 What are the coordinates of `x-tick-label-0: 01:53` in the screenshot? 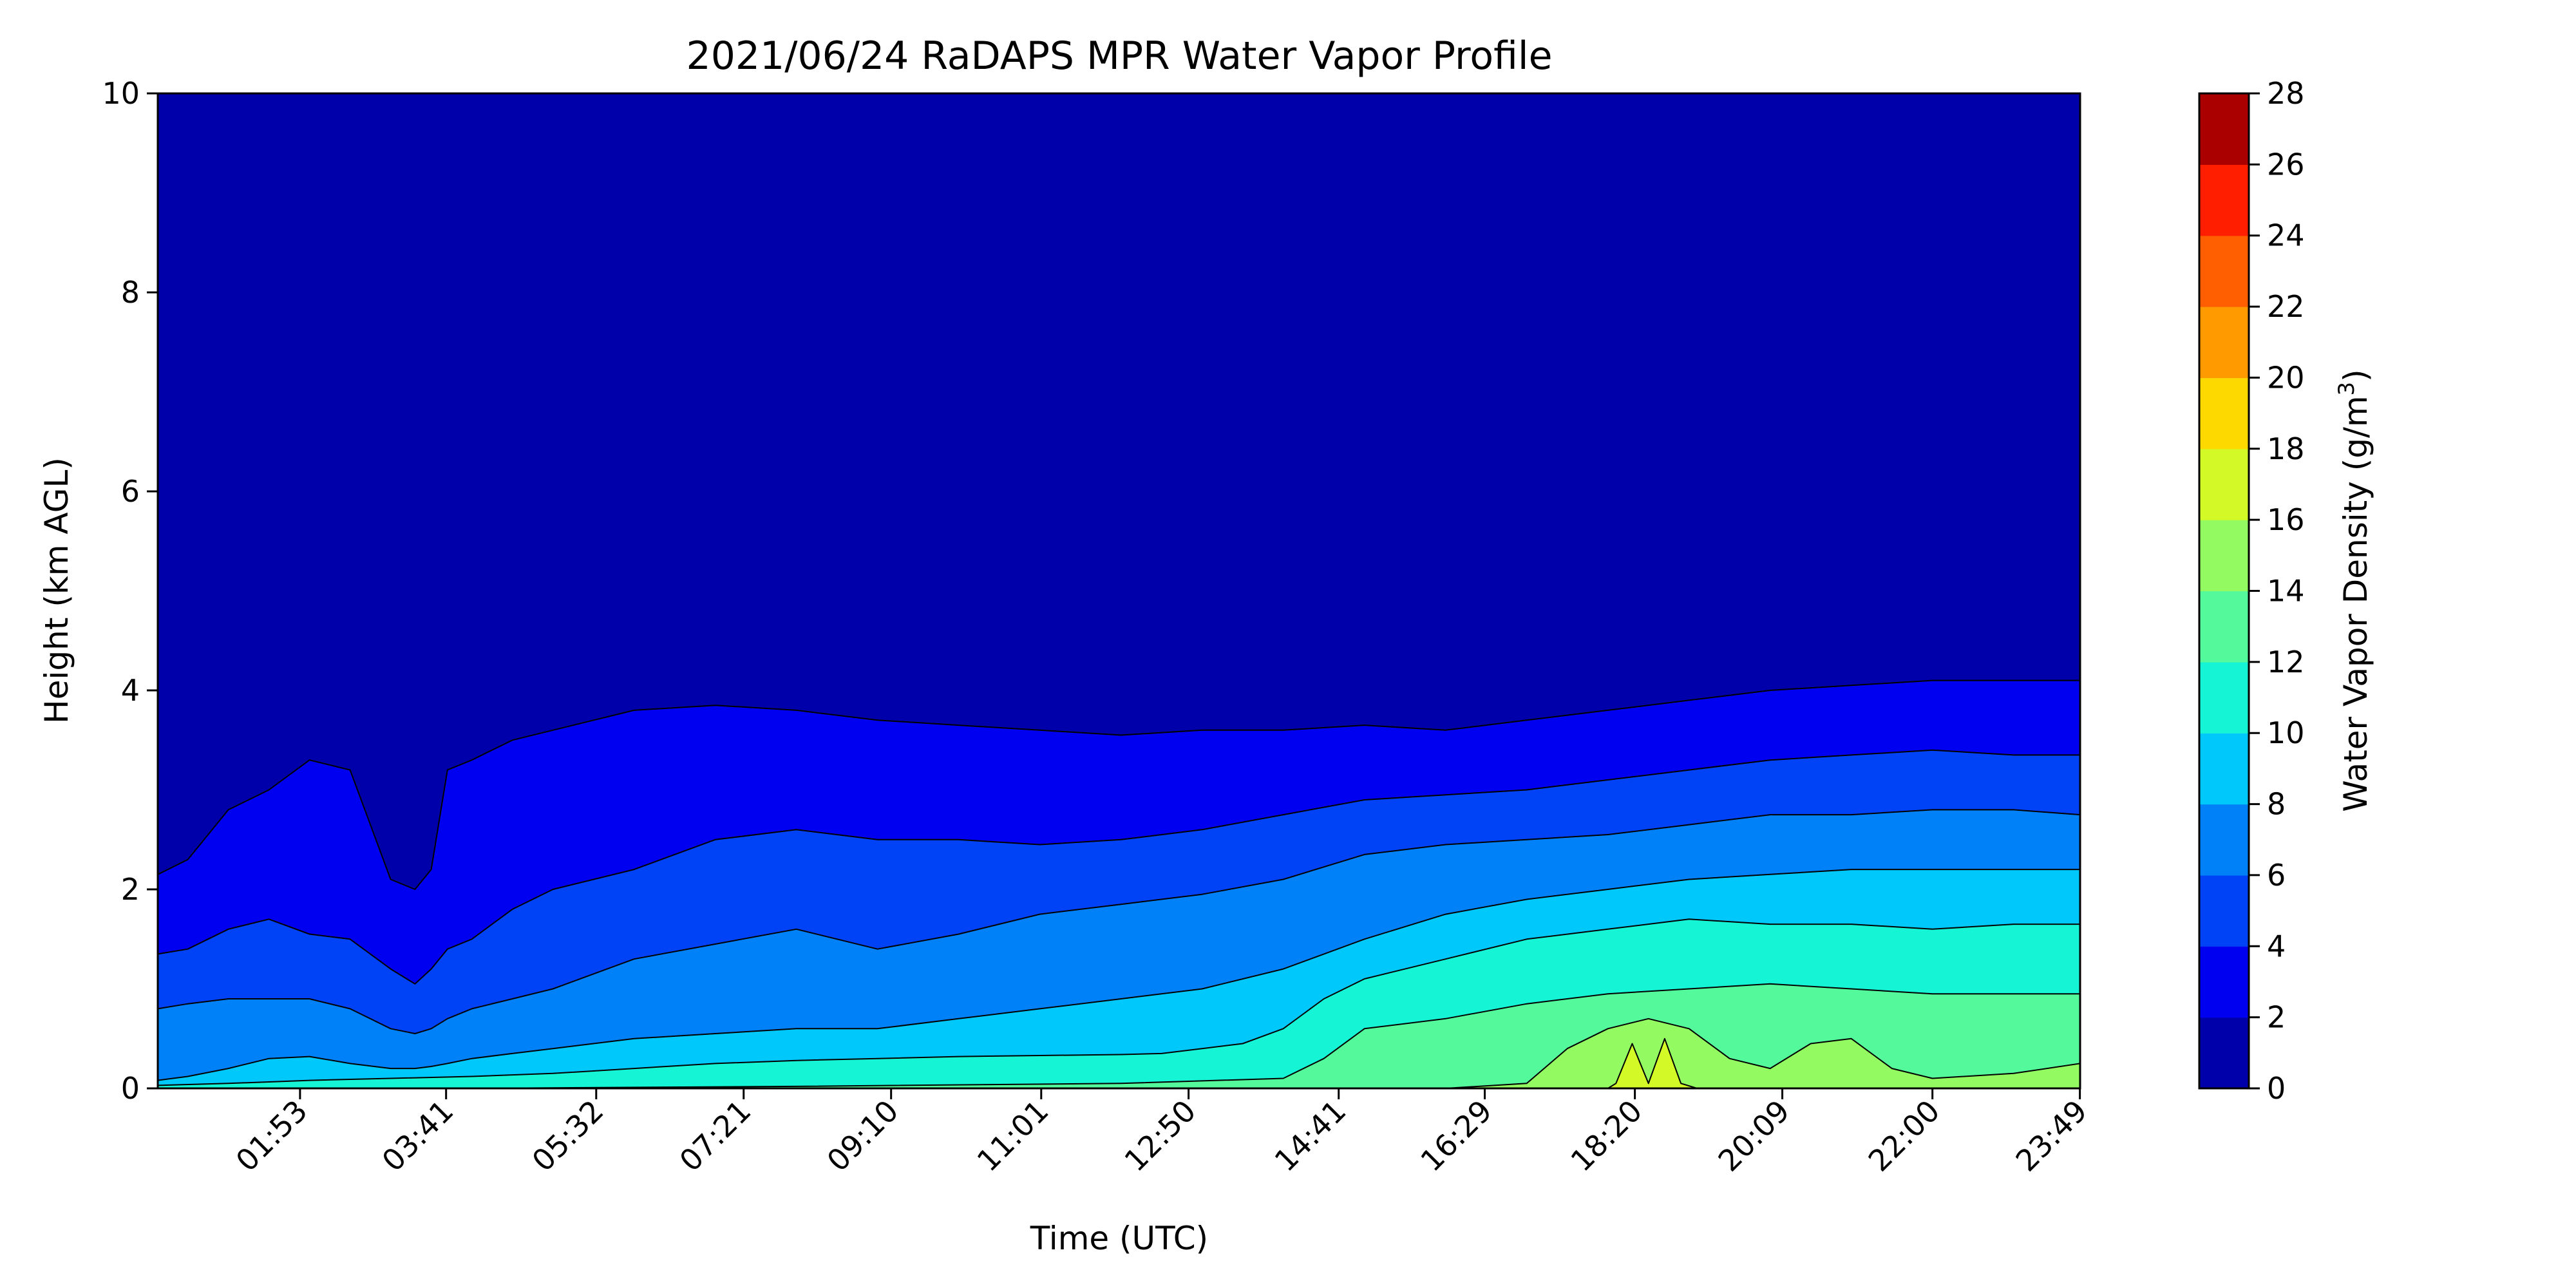 It's located at (271, 1136).